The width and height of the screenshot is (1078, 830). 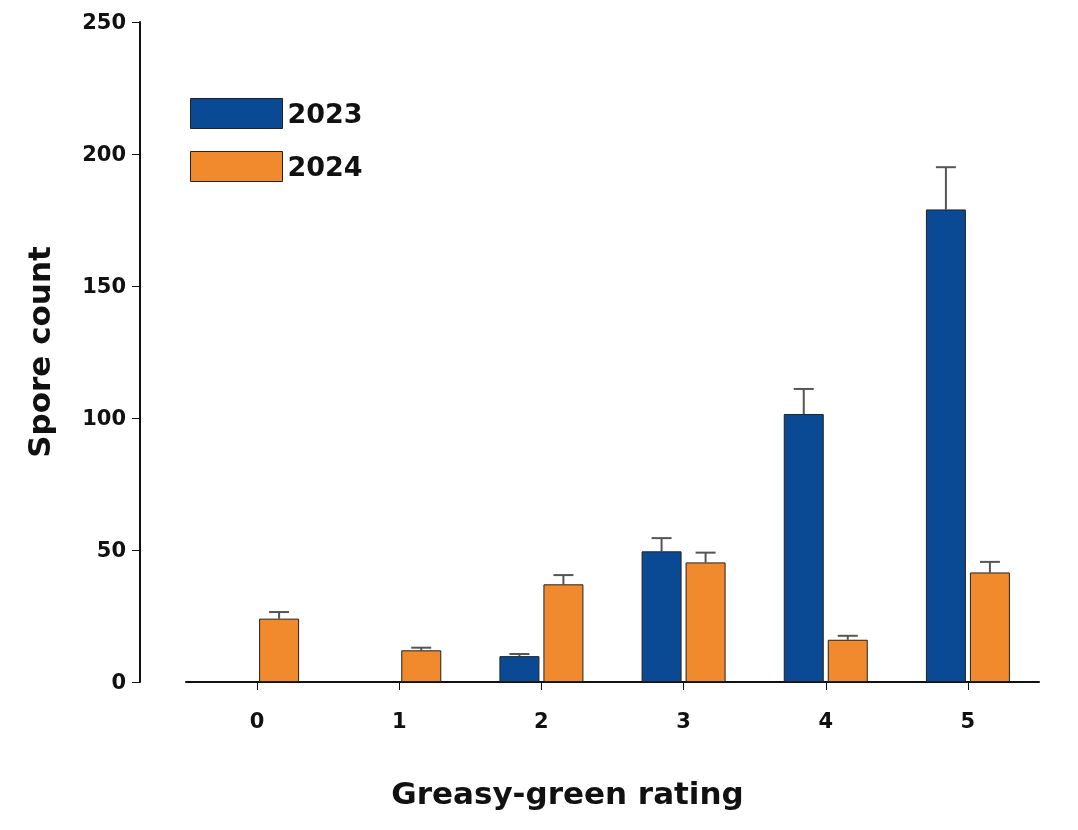 What do you see at coordinates (683, 720) in the screenshot?
I see `x-tick-label: 3` at bounding box center [683, 720].